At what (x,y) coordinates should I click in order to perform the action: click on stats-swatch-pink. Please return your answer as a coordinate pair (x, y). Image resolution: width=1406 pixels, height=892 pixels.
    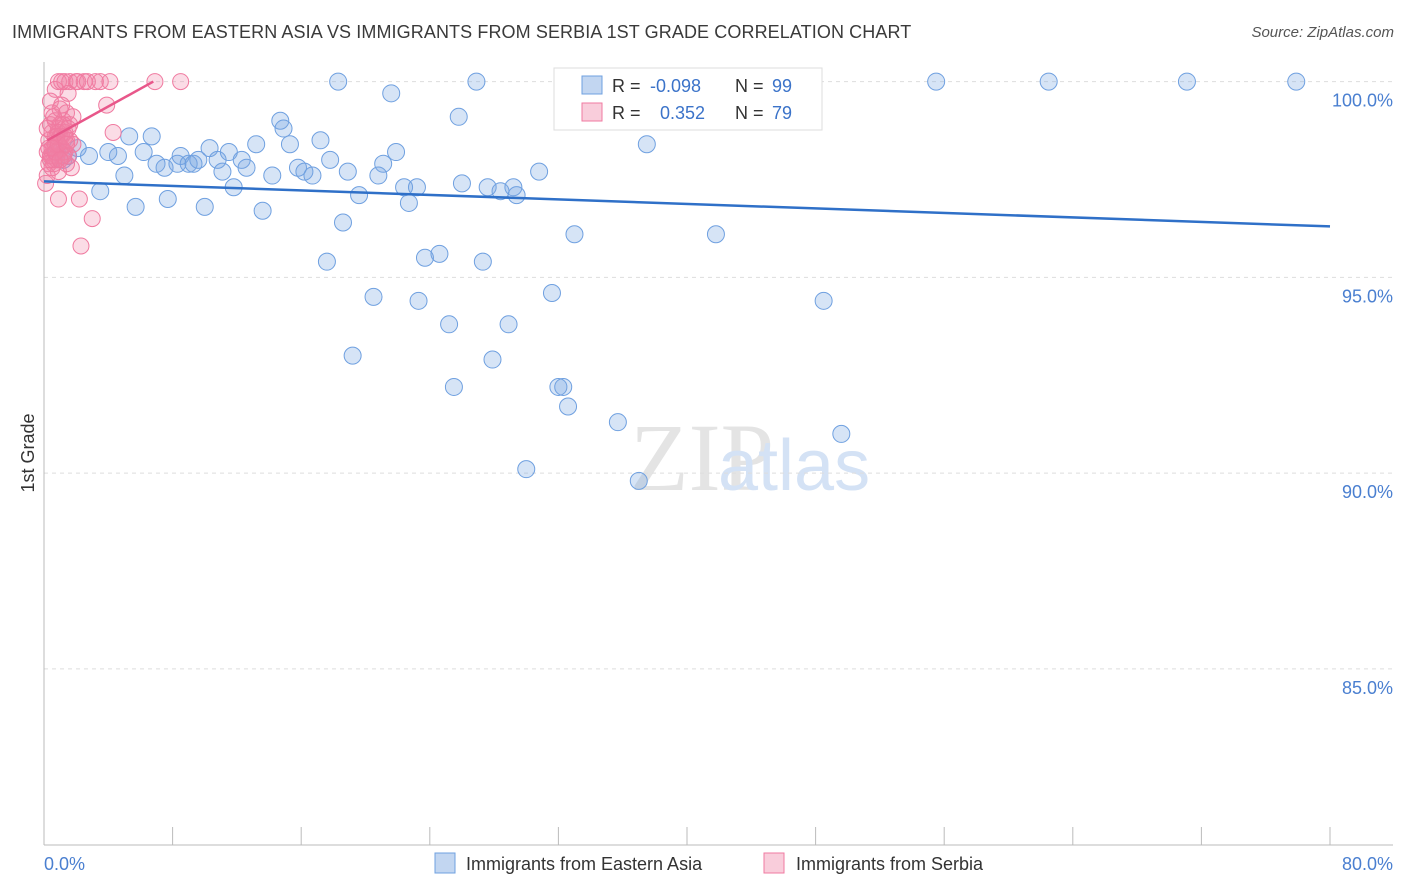
    Looking at the image, I should click on (592, 112).